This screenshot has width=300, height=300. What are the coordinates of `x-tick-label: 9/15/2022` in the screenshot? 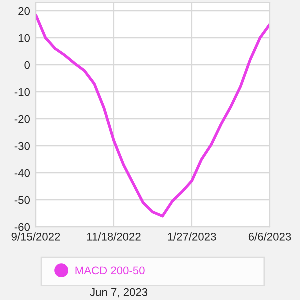 It's located at (36, 236).